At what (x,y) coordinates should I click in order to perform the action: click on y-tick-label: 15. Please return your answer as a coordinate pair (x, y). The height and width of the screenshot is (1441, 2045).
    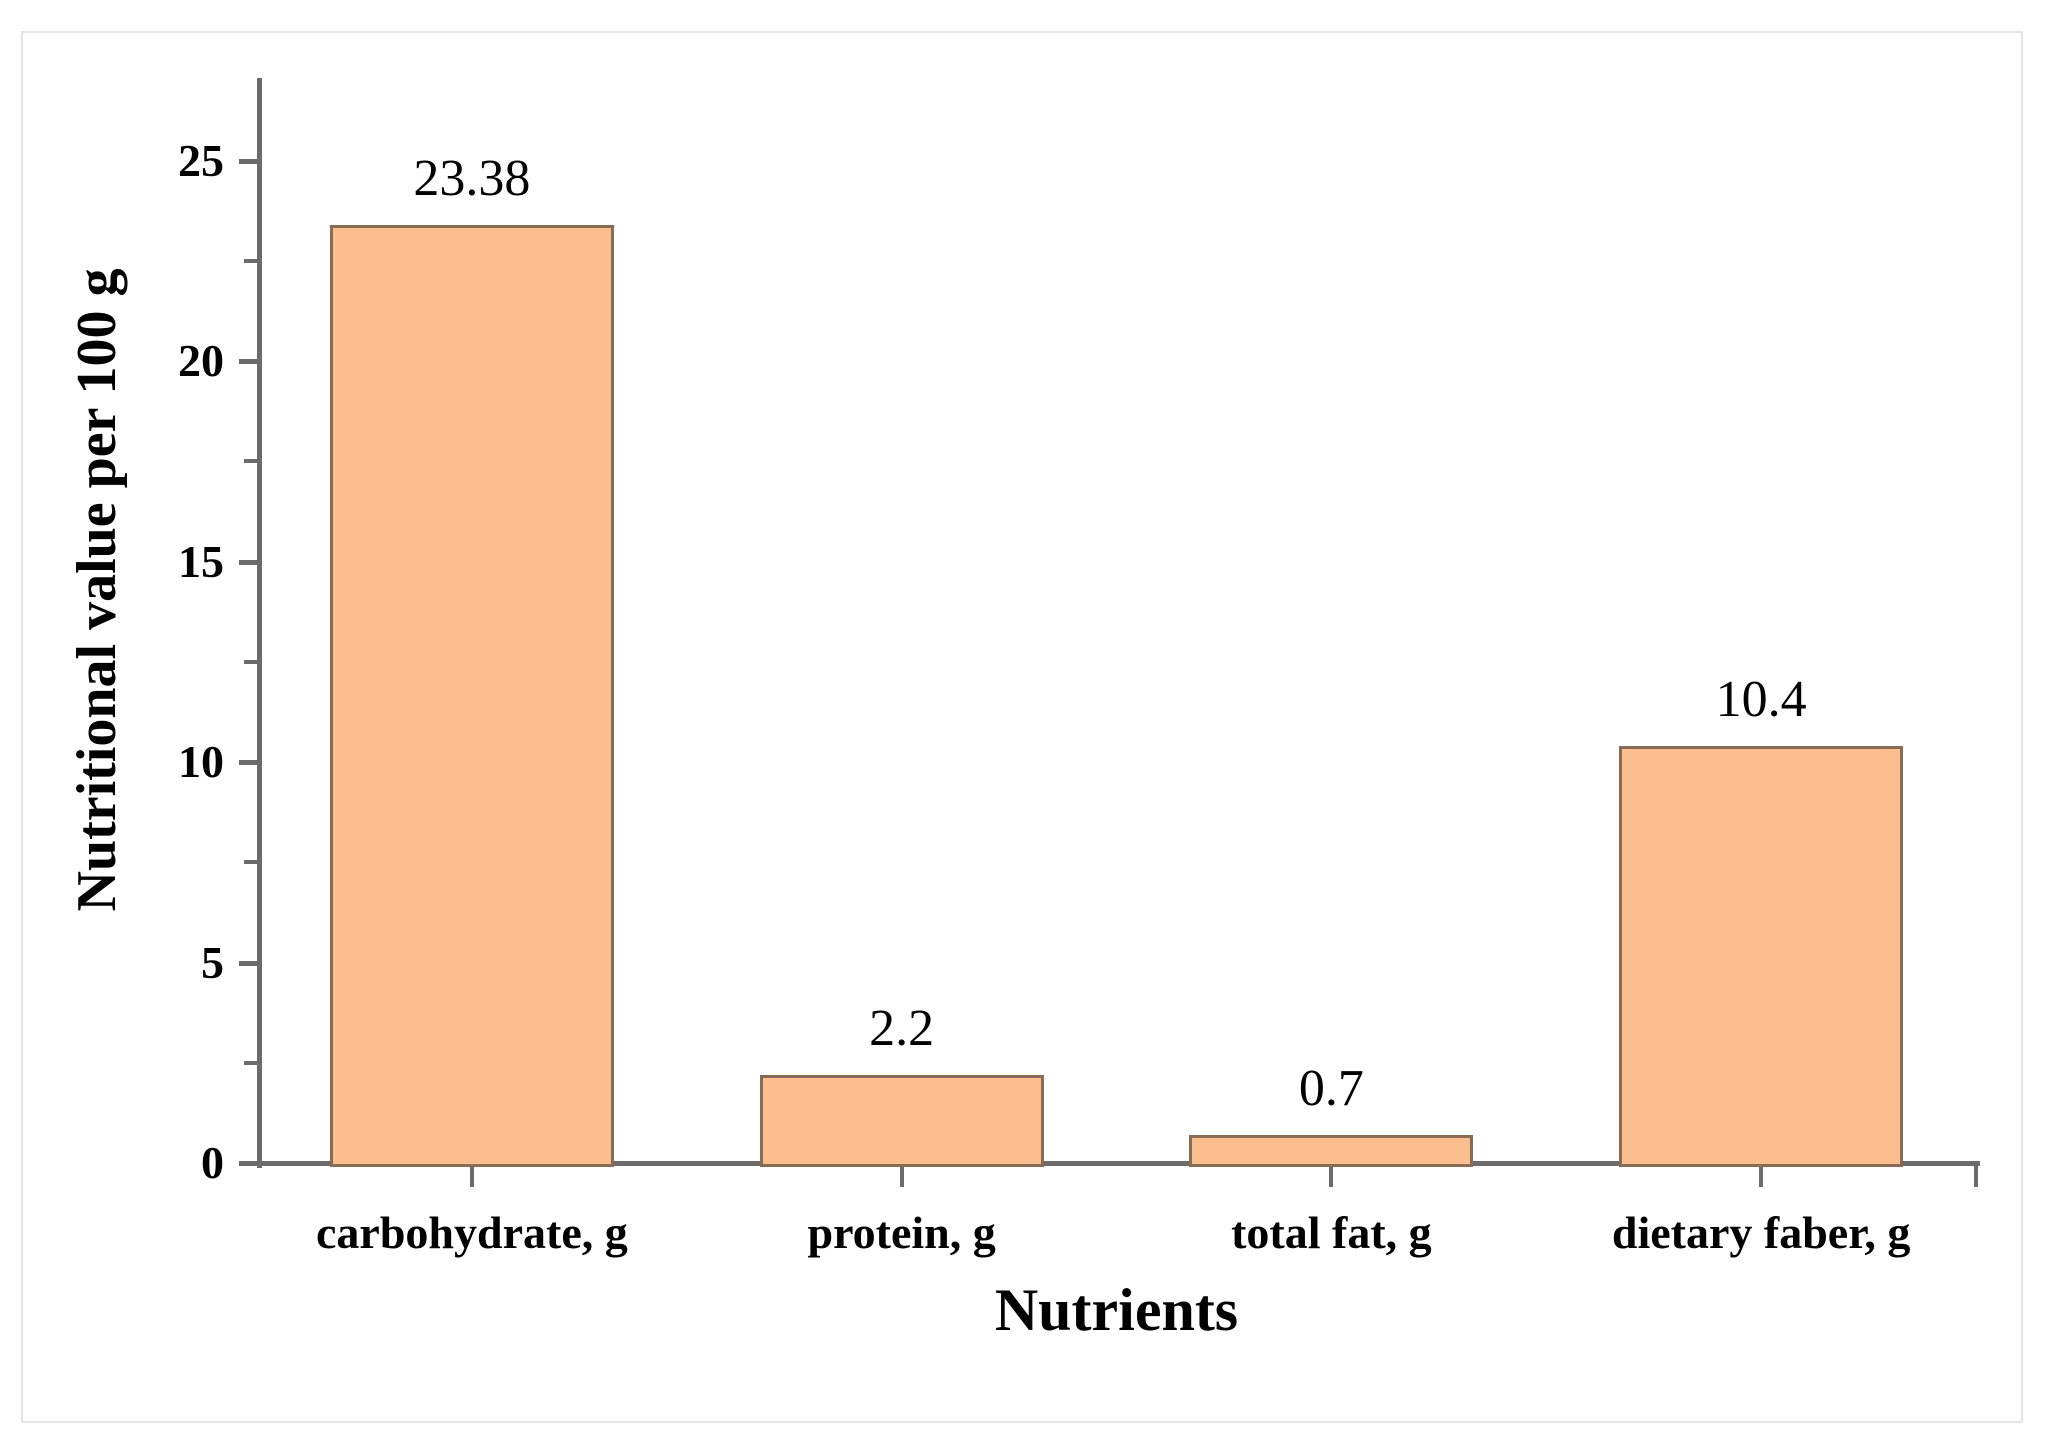
    Looking at the image, I should click on (201, 561).